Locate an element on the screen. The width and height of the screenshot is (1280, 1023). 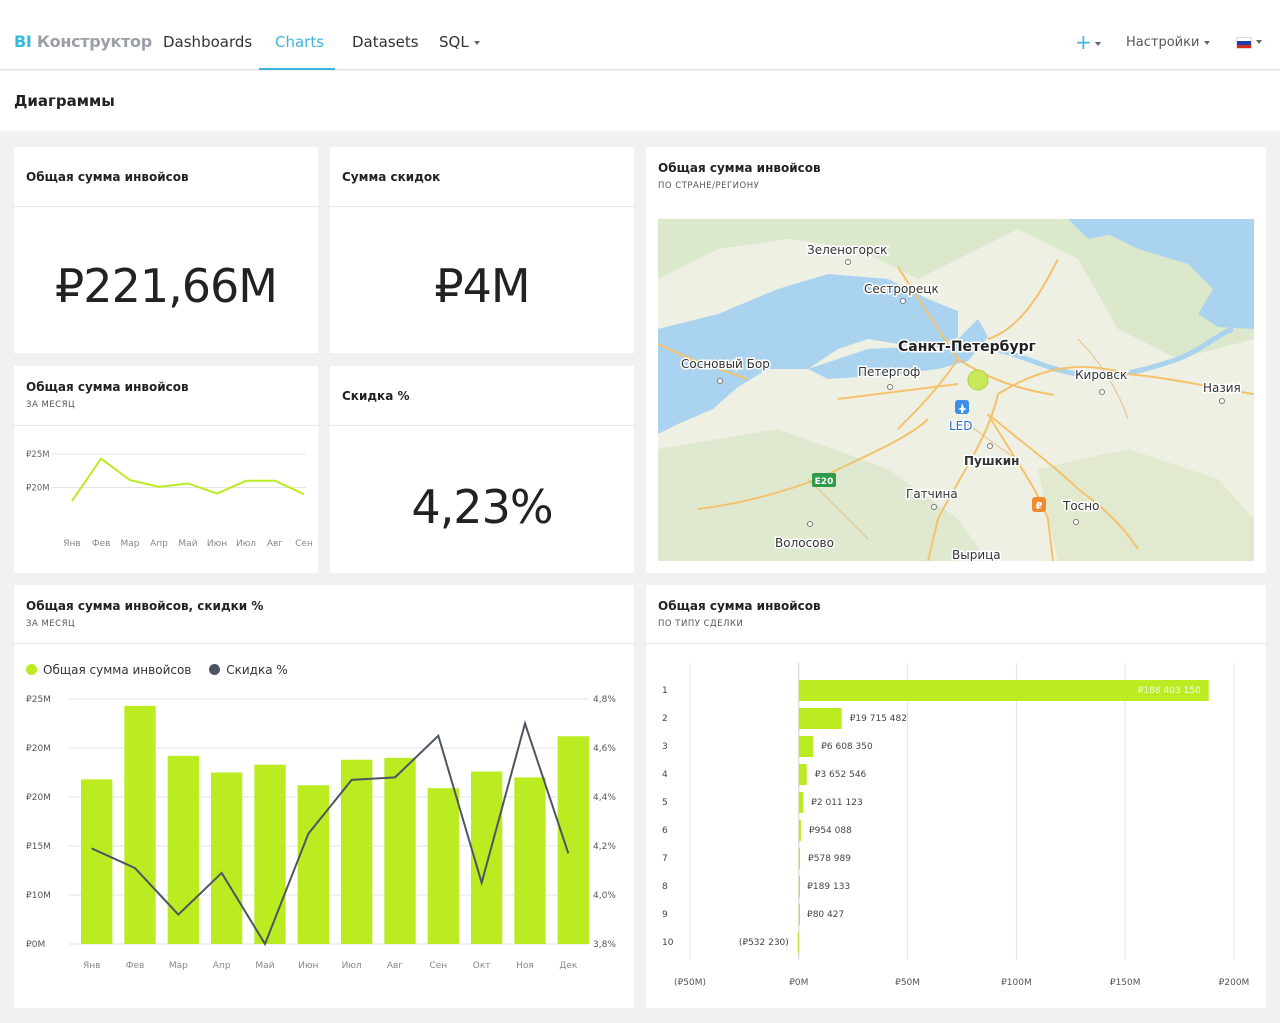
y-tick-label-left: ₽20M is located at coordinates (38, 749).